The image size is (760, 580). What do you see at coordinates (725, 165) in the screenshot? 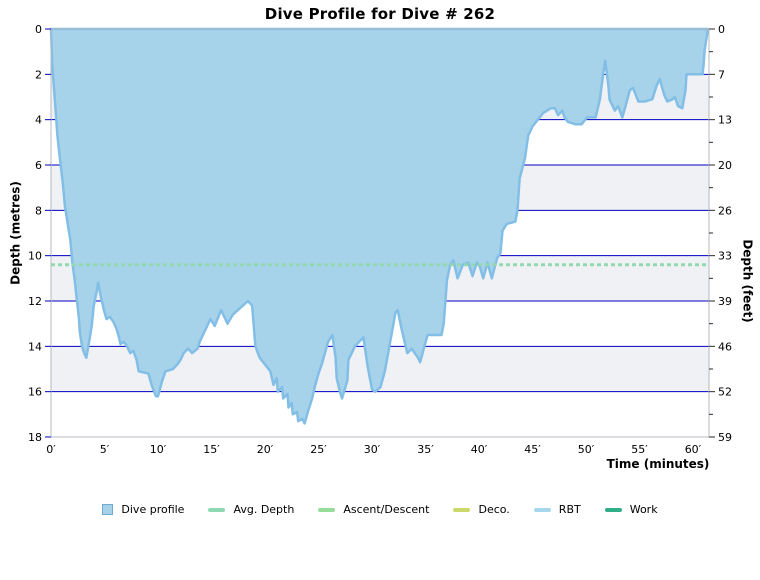
I see `y-right-tick-label: 20` at bounding box center [725, 165].